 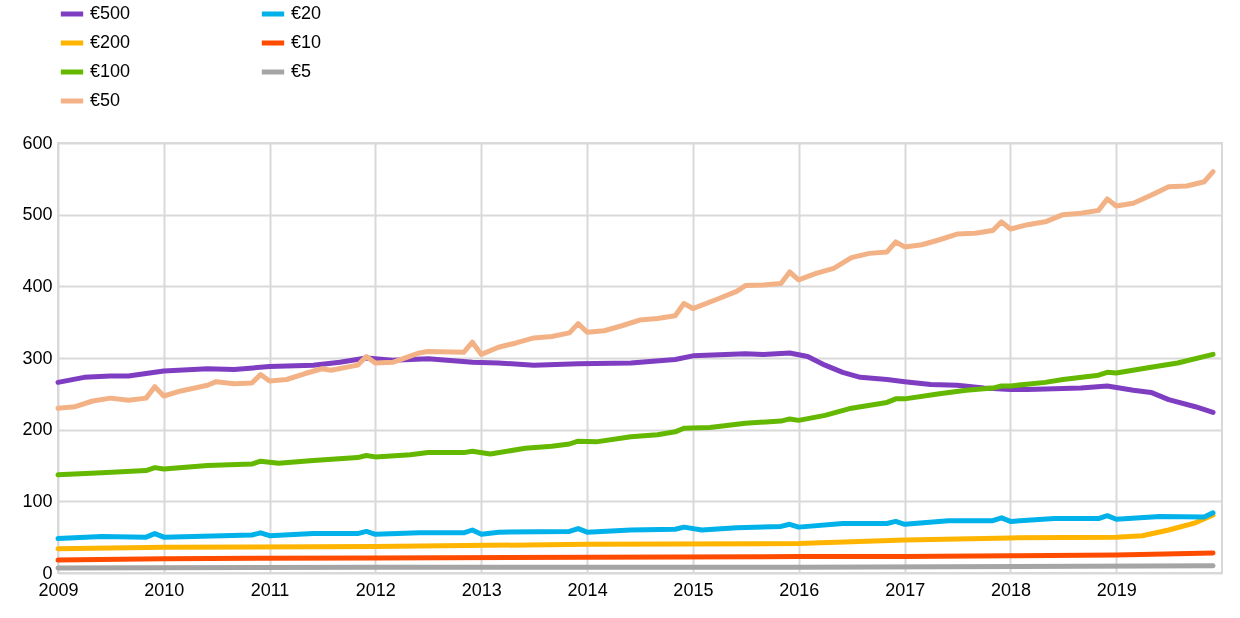 What do you see at coordinates (375, 589) in the screenshot?
I see `x-tick-label: 2012` at bounding box center [375, 589].